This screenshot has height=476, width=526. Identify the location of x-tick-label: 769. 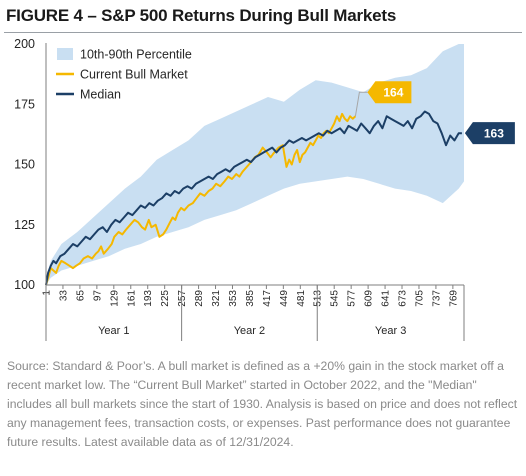
(453, 298).